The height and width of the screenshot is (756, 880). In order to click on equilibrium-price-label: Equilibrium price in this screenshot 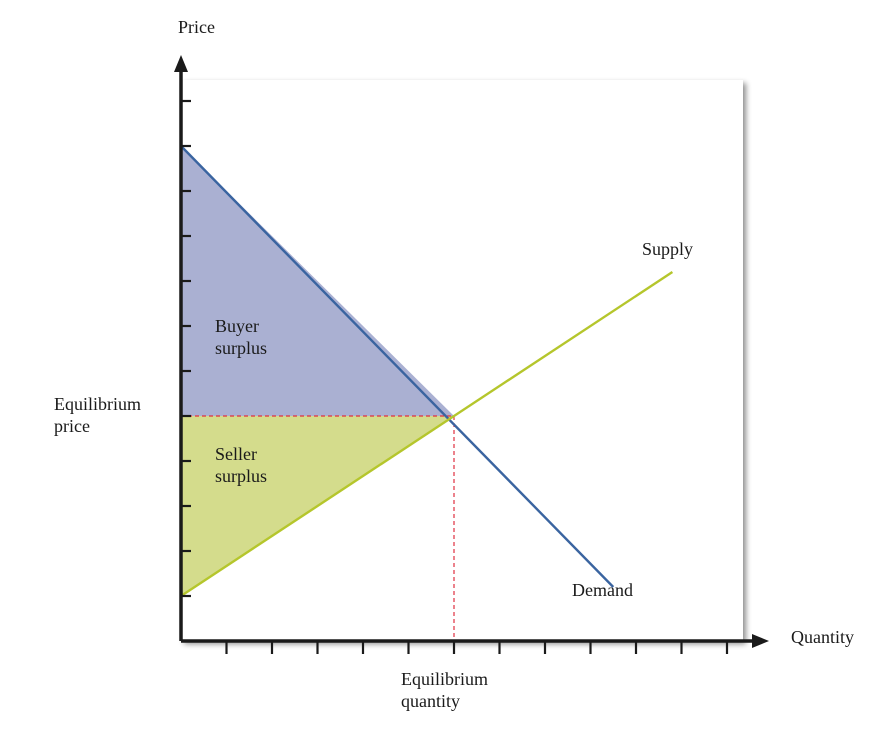, I will do `click(97, 415)`.